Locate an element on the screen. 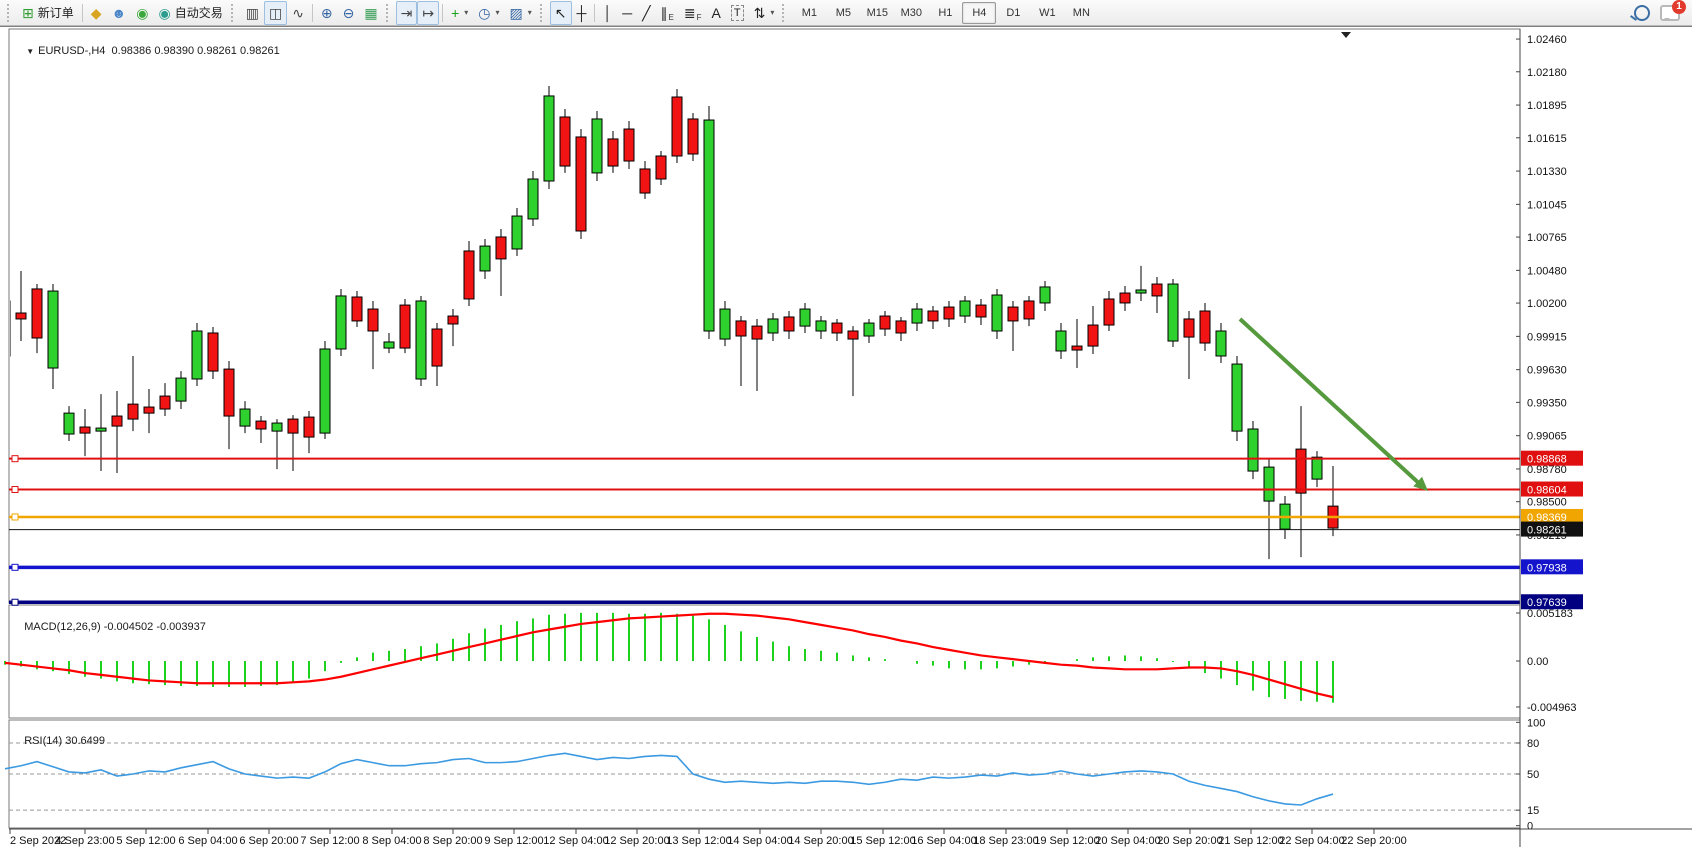 This screenshot has height=854, width=1692. macd-axis-label: -0.004963 is located at coordinates (1552, 708).